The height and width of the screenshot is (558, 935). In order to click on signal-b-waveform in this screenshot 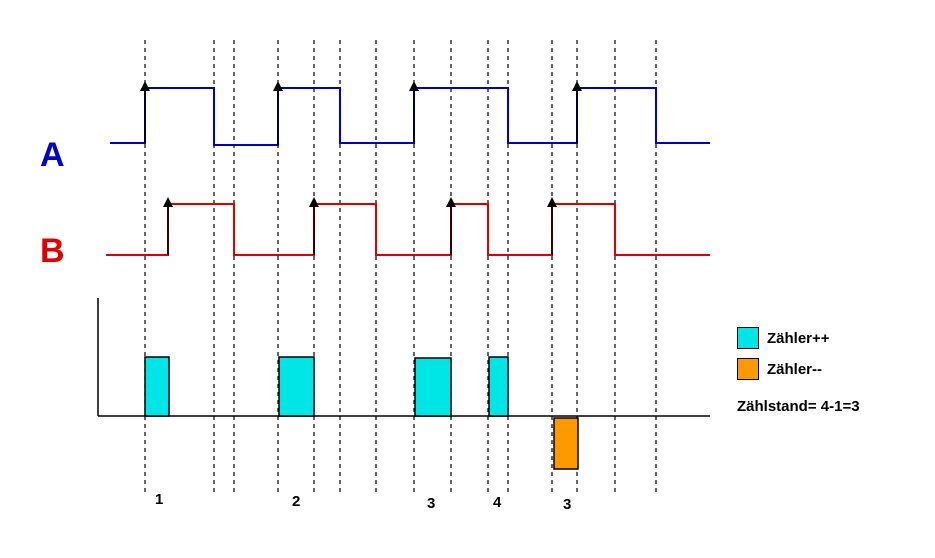, I will do `click(408, 229)`.